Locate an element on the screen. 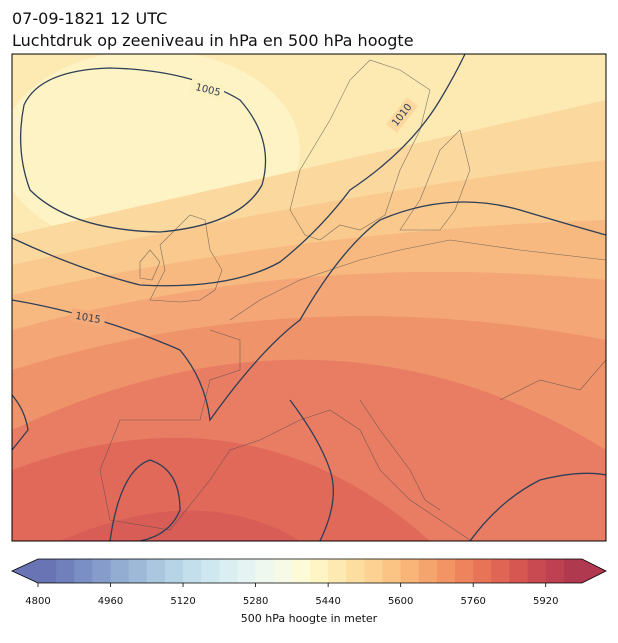 The width and height of the screenshot is (618, 643). colorbar-tick-label: 4800 is located at coordinates (37, 601).